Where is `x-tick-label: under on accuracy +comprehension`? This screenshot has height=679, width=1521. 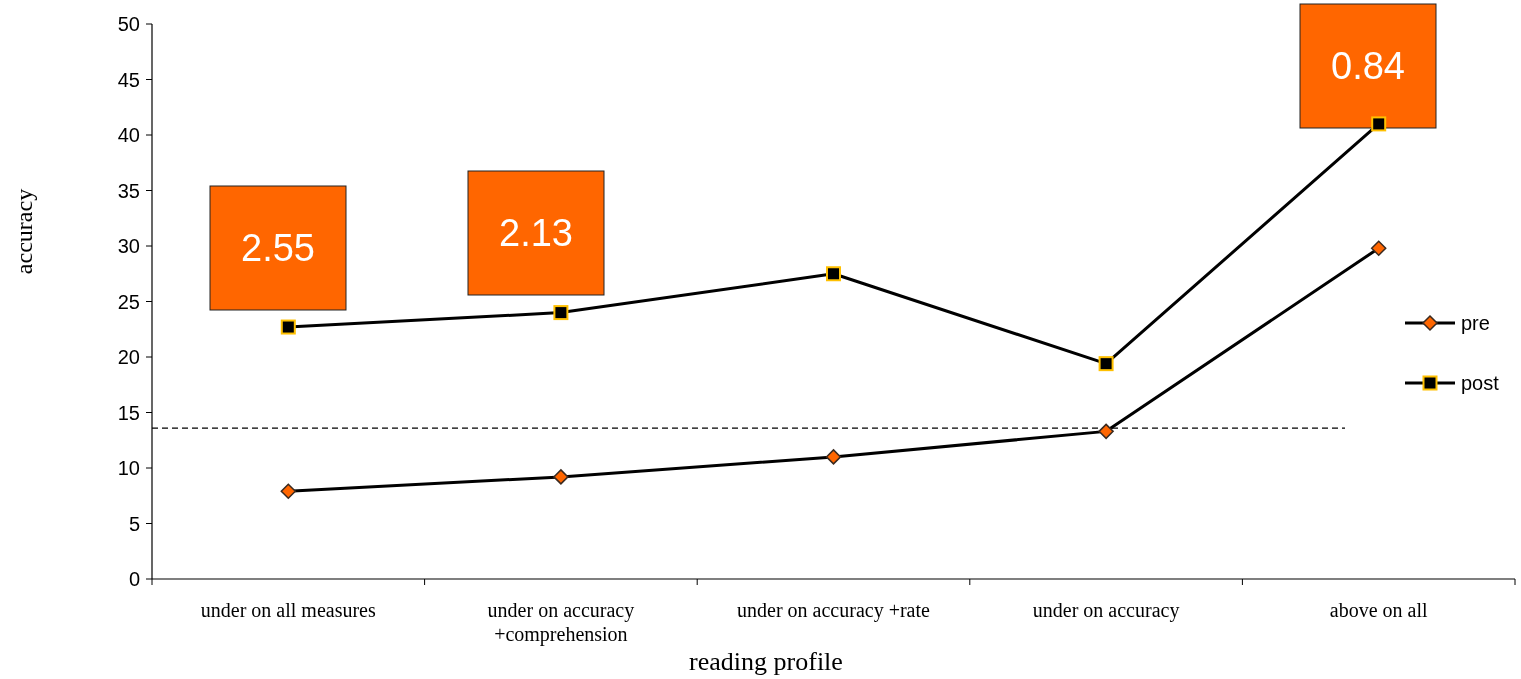 x-tick-label: under on accuracy +comprehension is located at coordinates (561, 622).